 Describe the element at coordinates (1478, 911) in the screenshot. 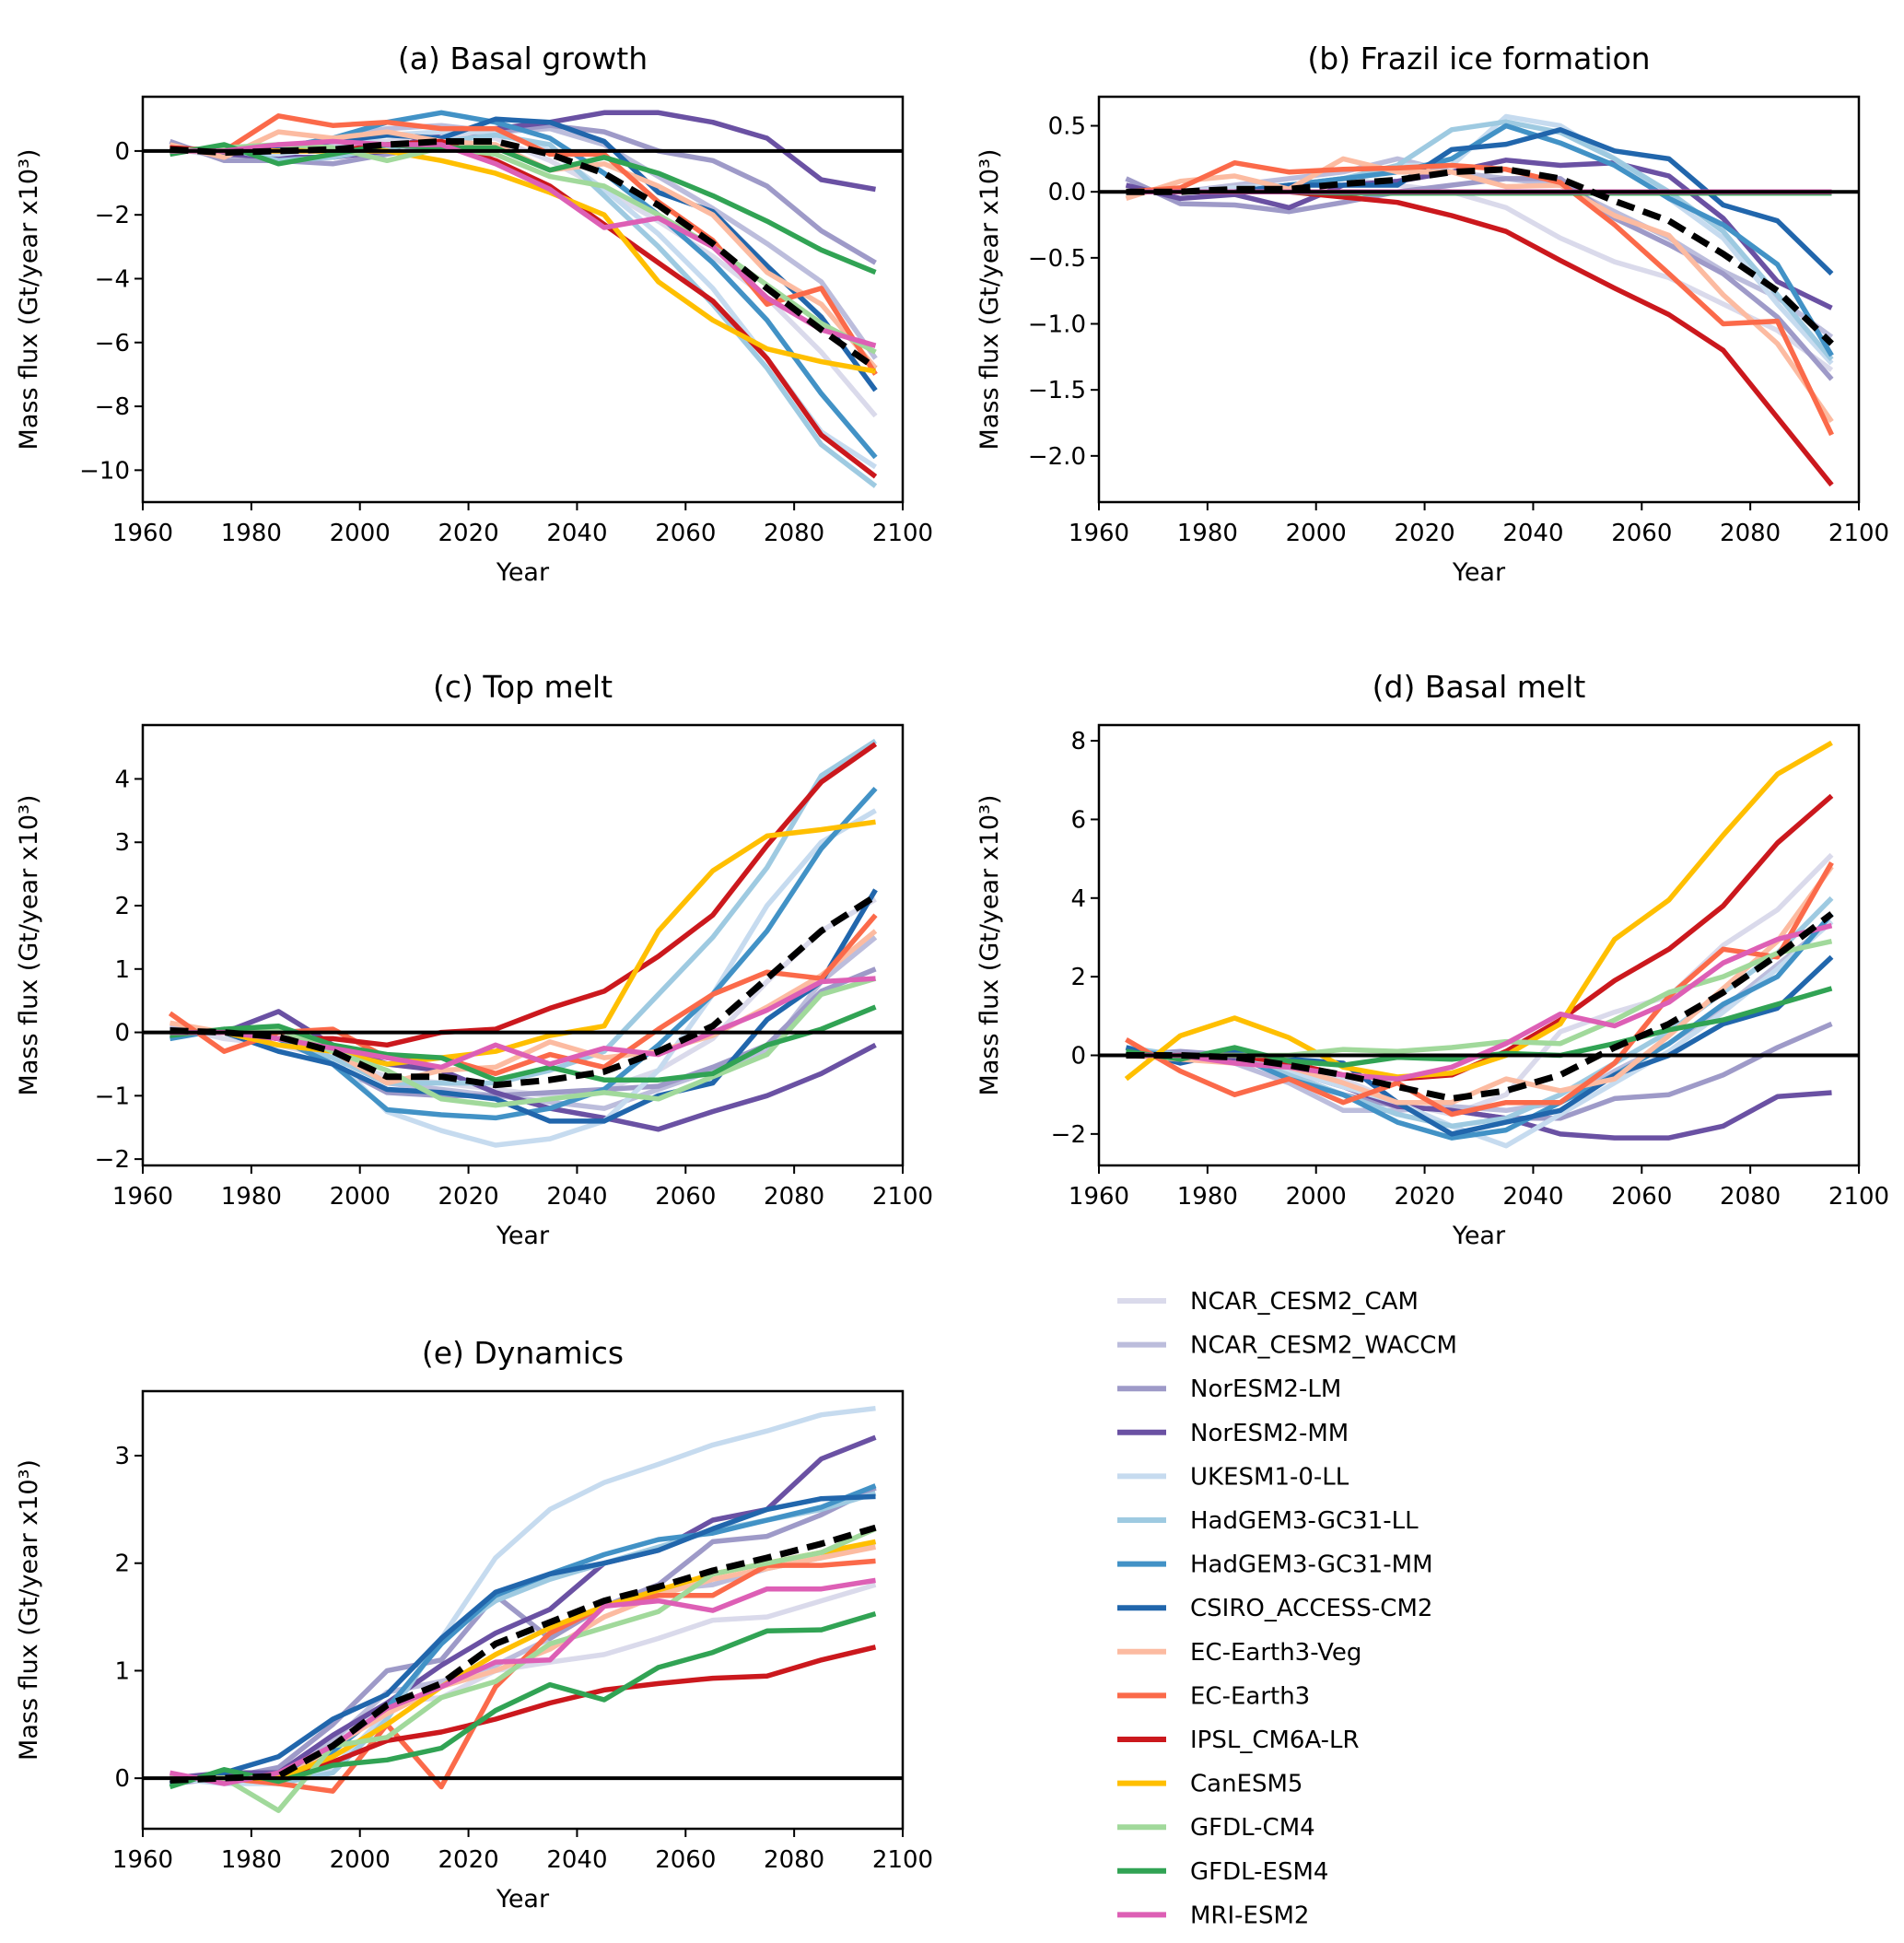

I see `series-line-canesm5` at that location.